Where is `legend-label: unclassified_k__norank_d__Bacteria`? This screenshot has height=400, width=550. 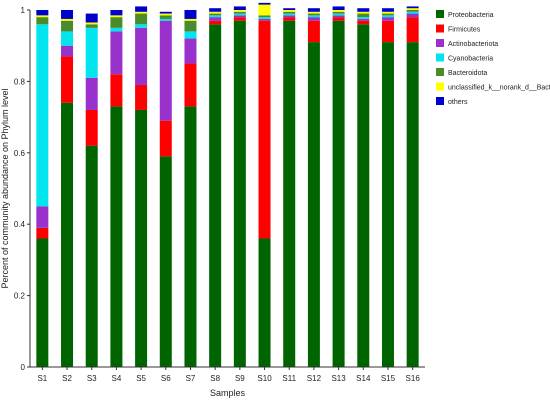 legend-label: unclassified_k__norank_d__Bacteria is located at coordinates (499, 88).